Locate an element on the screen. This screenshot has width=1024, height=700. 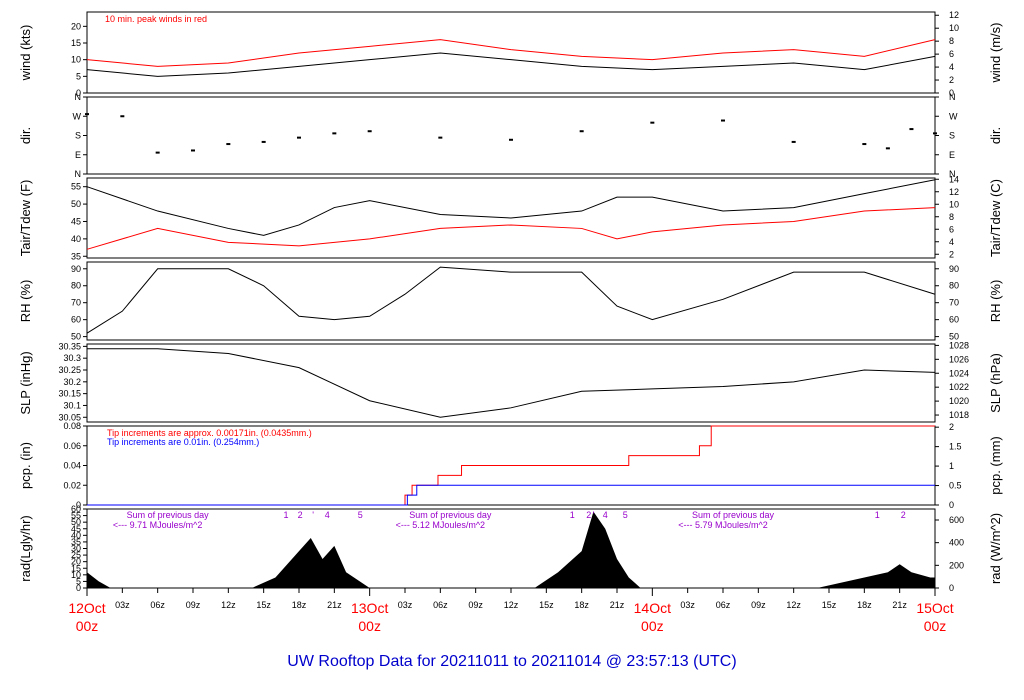
rad-left-tick-label: 10 is located at coordinates (76, 575).